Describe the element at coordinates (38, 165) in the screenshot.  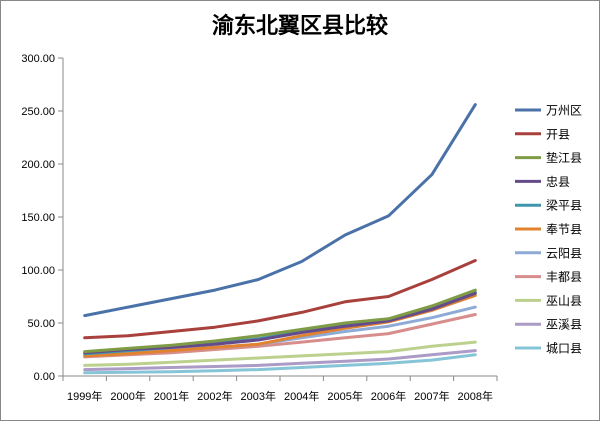
I see `y-tick-label: 200.00` at that location.